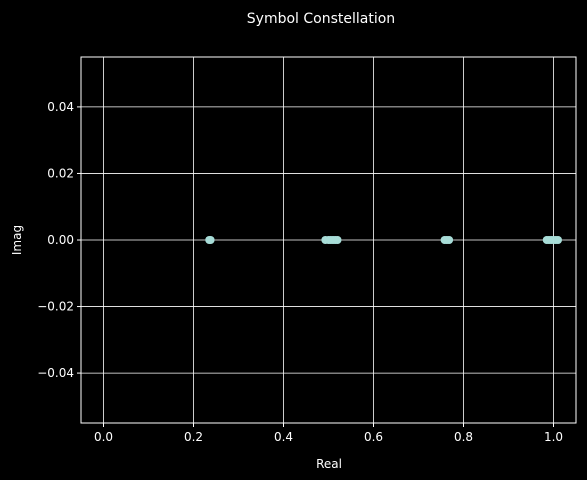  Describe the element at coordinates (463, 437) in the screenshot. I see `x-tick-label: 0.8` at that location.